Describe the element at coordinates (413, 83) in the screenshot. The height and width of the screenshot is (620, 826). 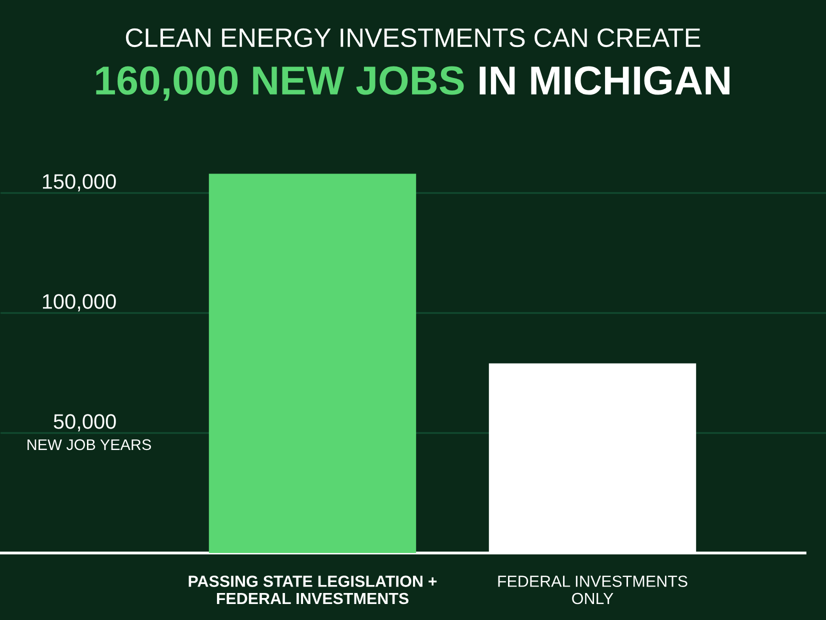
I see `chart-subtitle: 160,000 NEW JOBS IN MICHIGAN` at that location.